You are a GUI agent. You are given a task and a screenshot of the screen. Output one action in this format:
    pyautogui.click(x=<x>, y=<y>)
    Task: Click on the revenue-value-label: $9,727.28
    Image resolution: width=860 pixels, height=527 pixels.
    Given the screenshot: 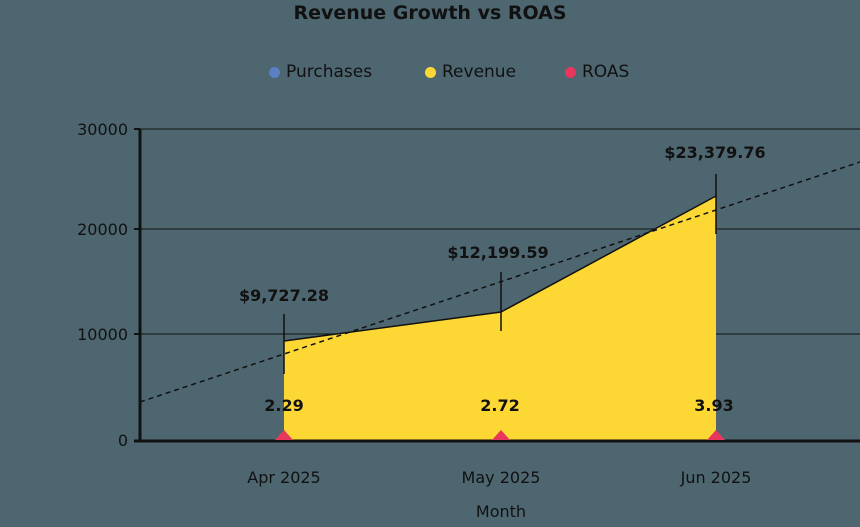 What is the action you would take?
    pyautogui.click(x=284, y=295)
    